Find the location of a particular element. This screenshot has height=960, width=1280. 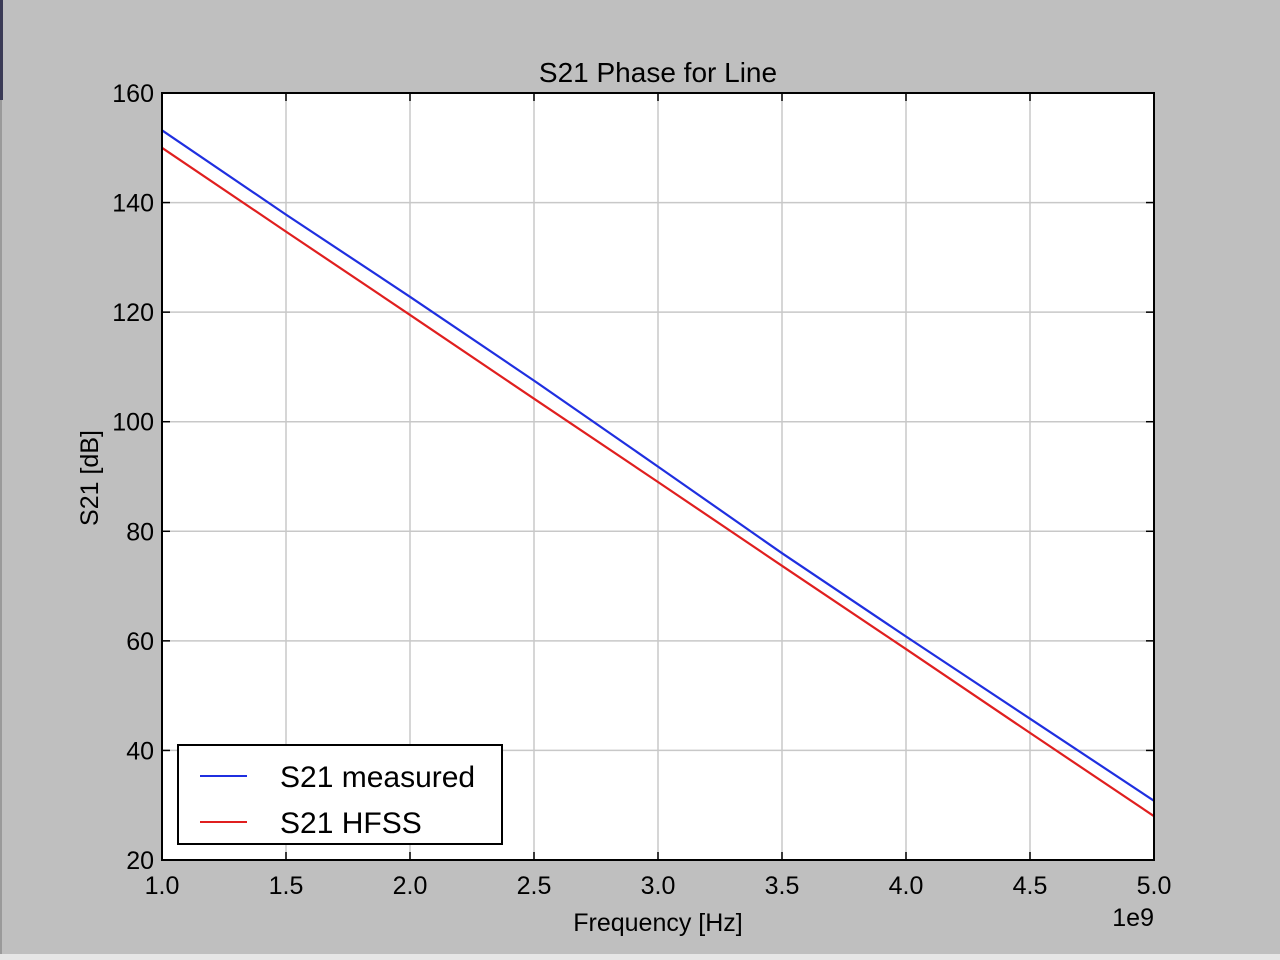

legend-label-s21-hfss: S21 HFSS is located at coordinates (351, 823).